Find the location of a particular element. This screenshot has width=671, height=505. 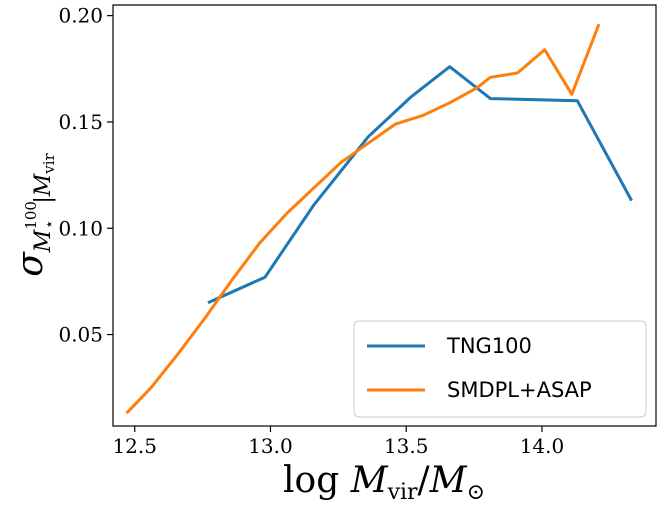

legend-label-smdpl-asap: SMDPL+ASAP is located at coordinates (519, 390).